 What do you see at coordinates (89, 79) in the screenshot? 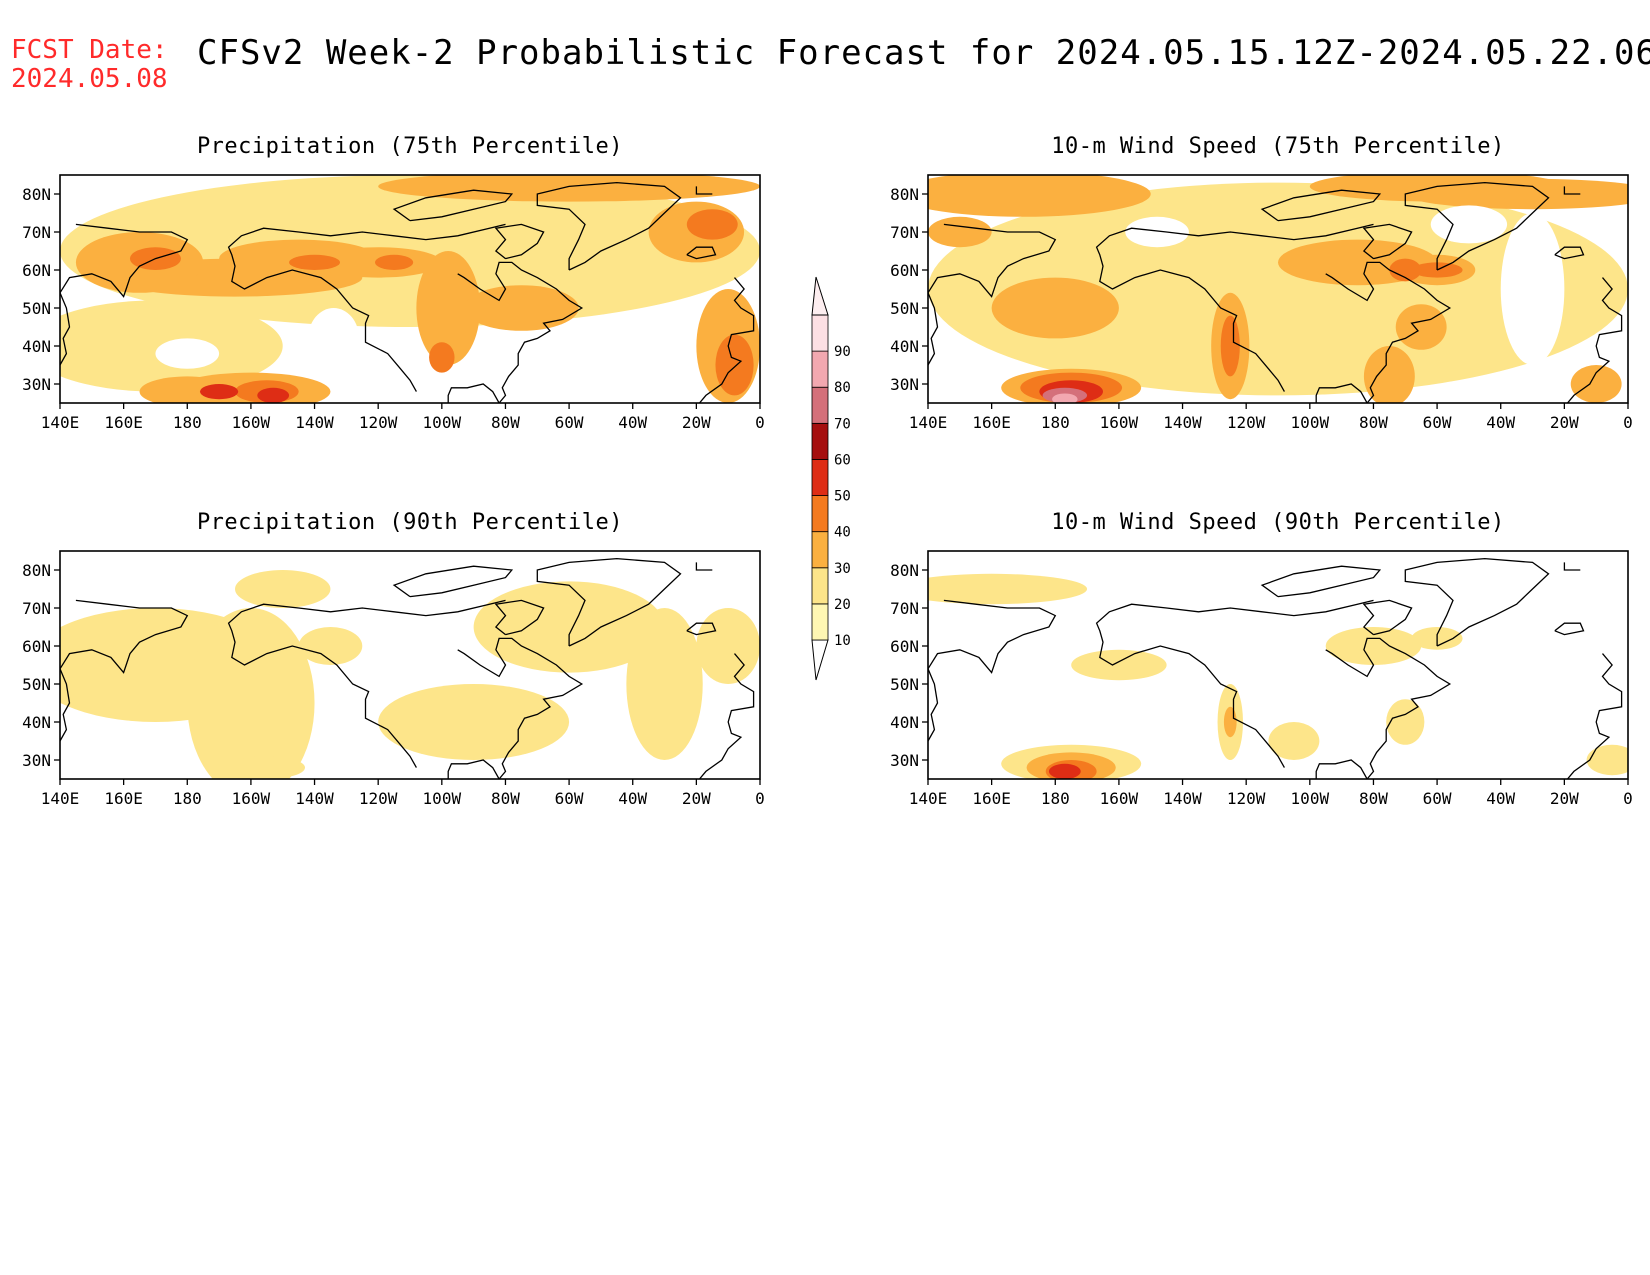
I see `forecast-date-value: 2024.05.08` at bounding box center [89, 79].